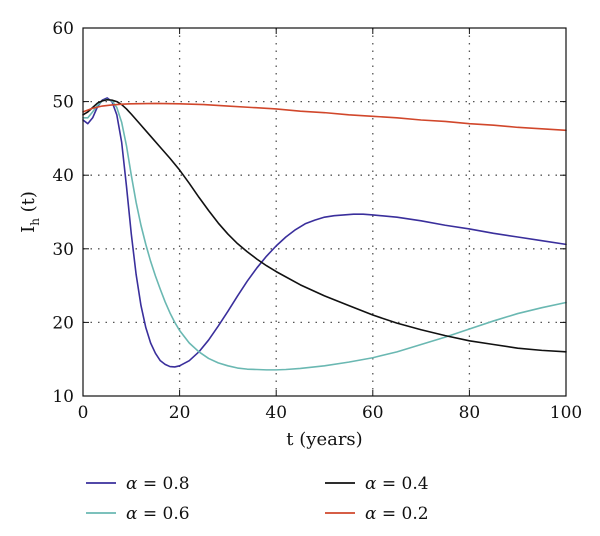 This screenshot has height=536, width=600. What do you see at coordinates (63, 103) in the screenshot?
I see `y-tick-label: 50` at bounding box center [63, 103].